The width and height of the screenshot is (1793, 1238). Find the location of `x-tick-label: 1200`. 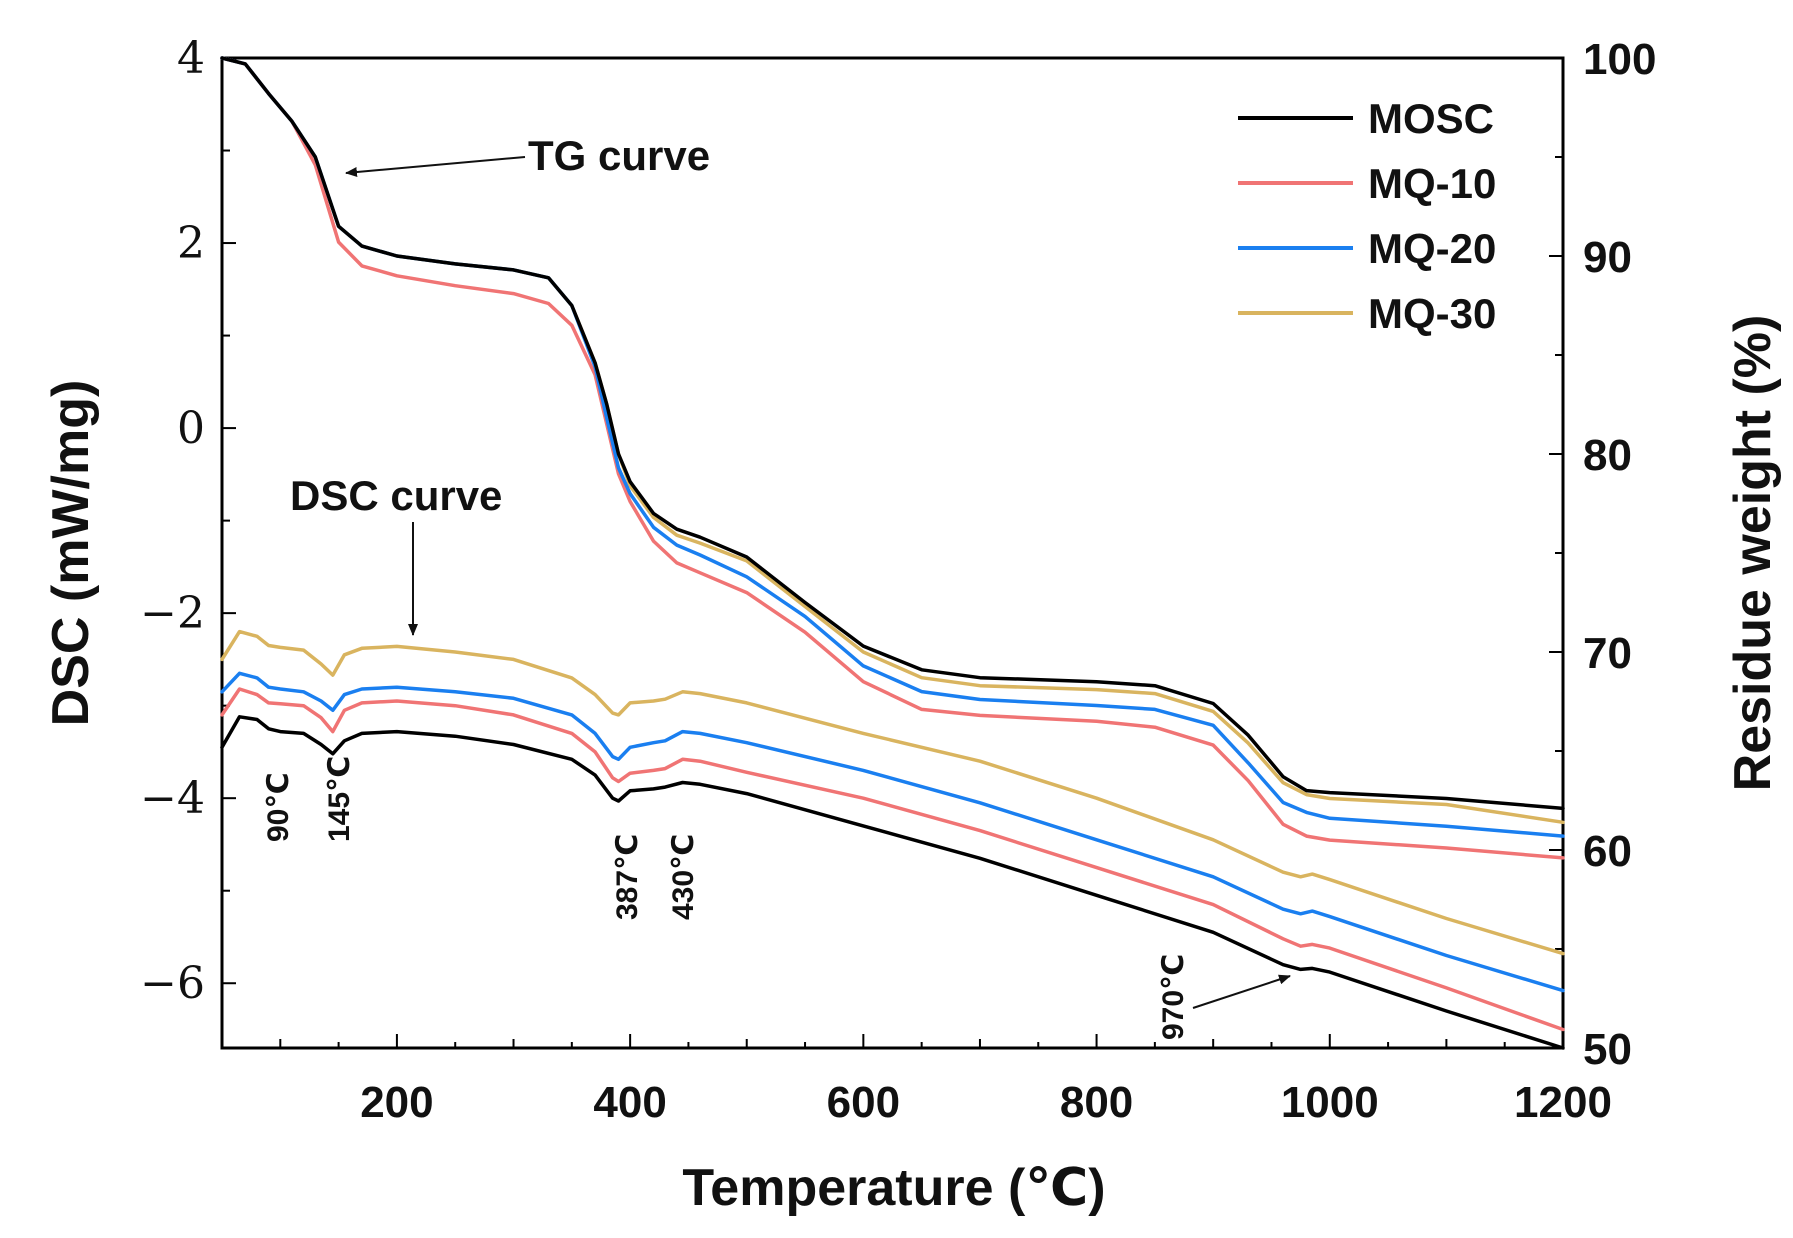

x-tick-label: 1200 is located at coordinates (1563, 1102).